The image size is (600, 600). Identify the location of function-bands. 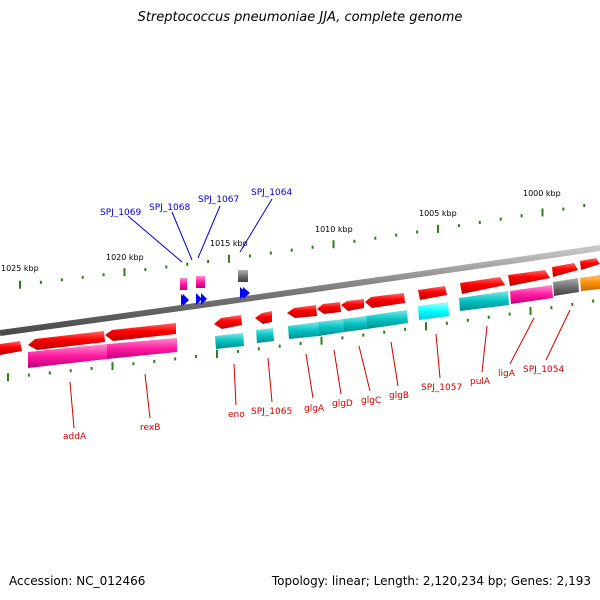
(314, 321).